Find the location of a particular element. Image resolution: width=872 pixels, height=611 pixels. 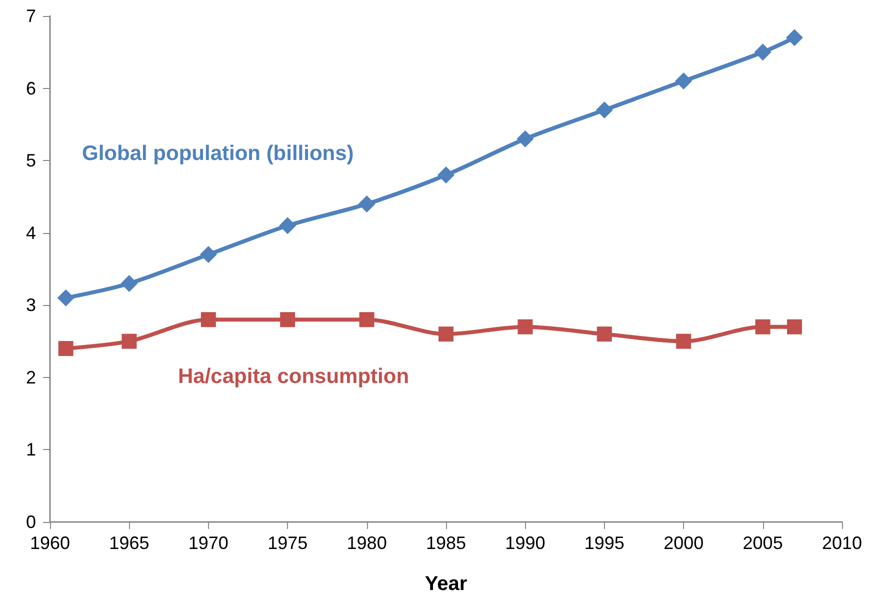

x-tick-label: 1965 is located at coordinates (129, 543).